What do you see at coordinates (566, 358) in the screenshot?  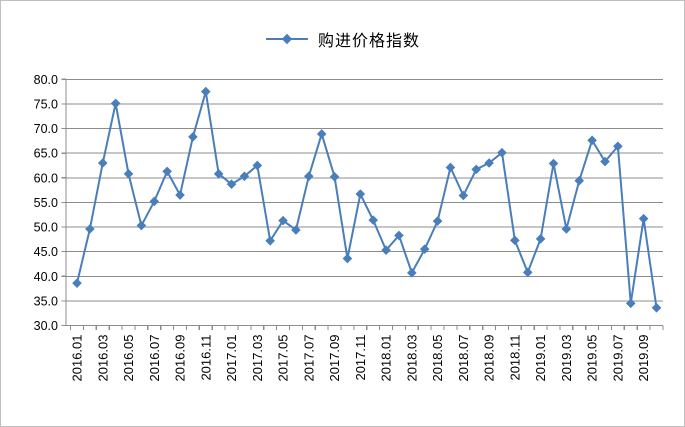 I see `x-tick-label: 2019.03` at bounding box center [566, 358].